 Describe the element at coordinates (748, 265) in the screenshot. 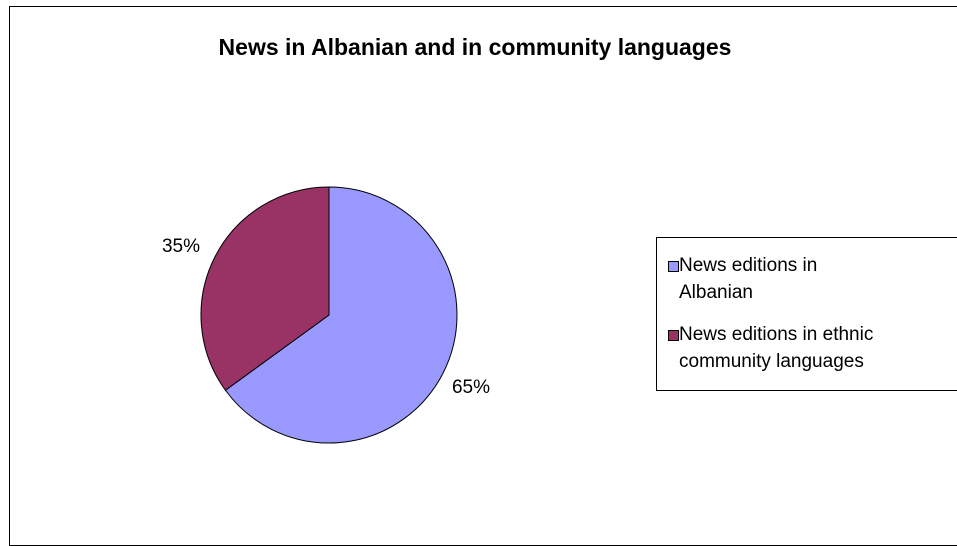

I see `legend-label-albanian-line1: News editions in` at that location.